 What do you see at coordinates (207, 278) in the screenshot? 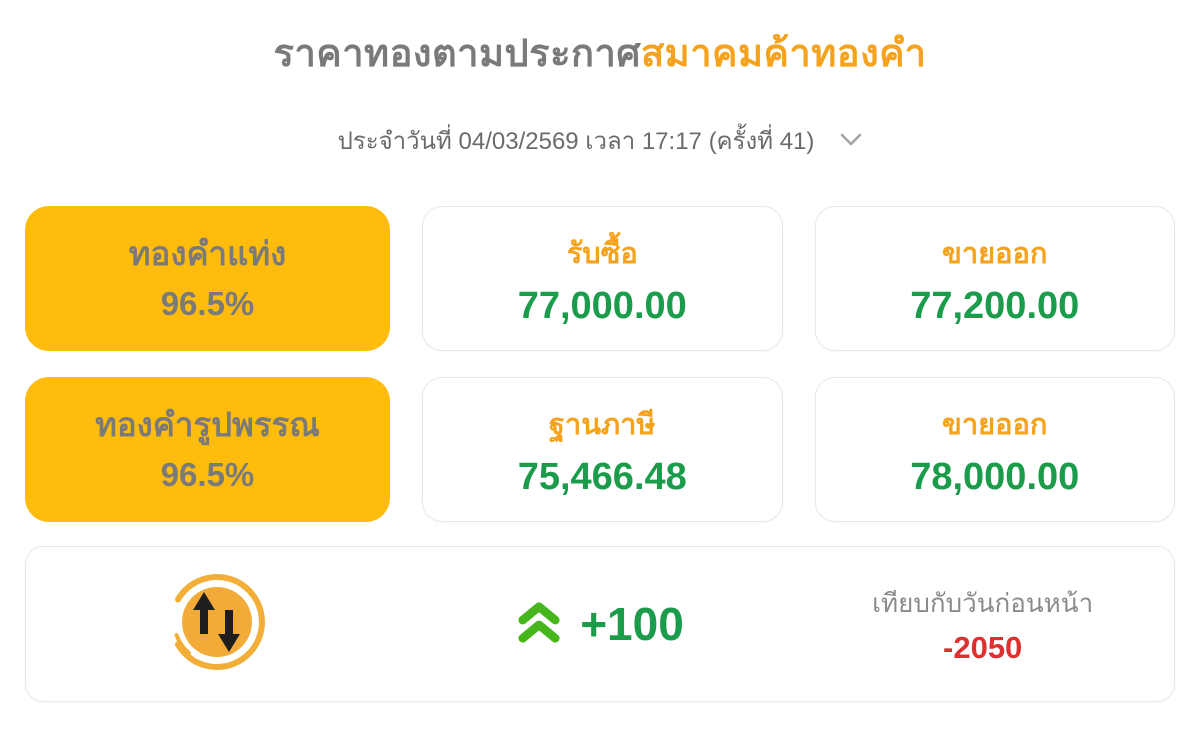
I see `category-card-gold-bar: ทองคำแท่ง 96.5%` at bounding box center [207, 278].